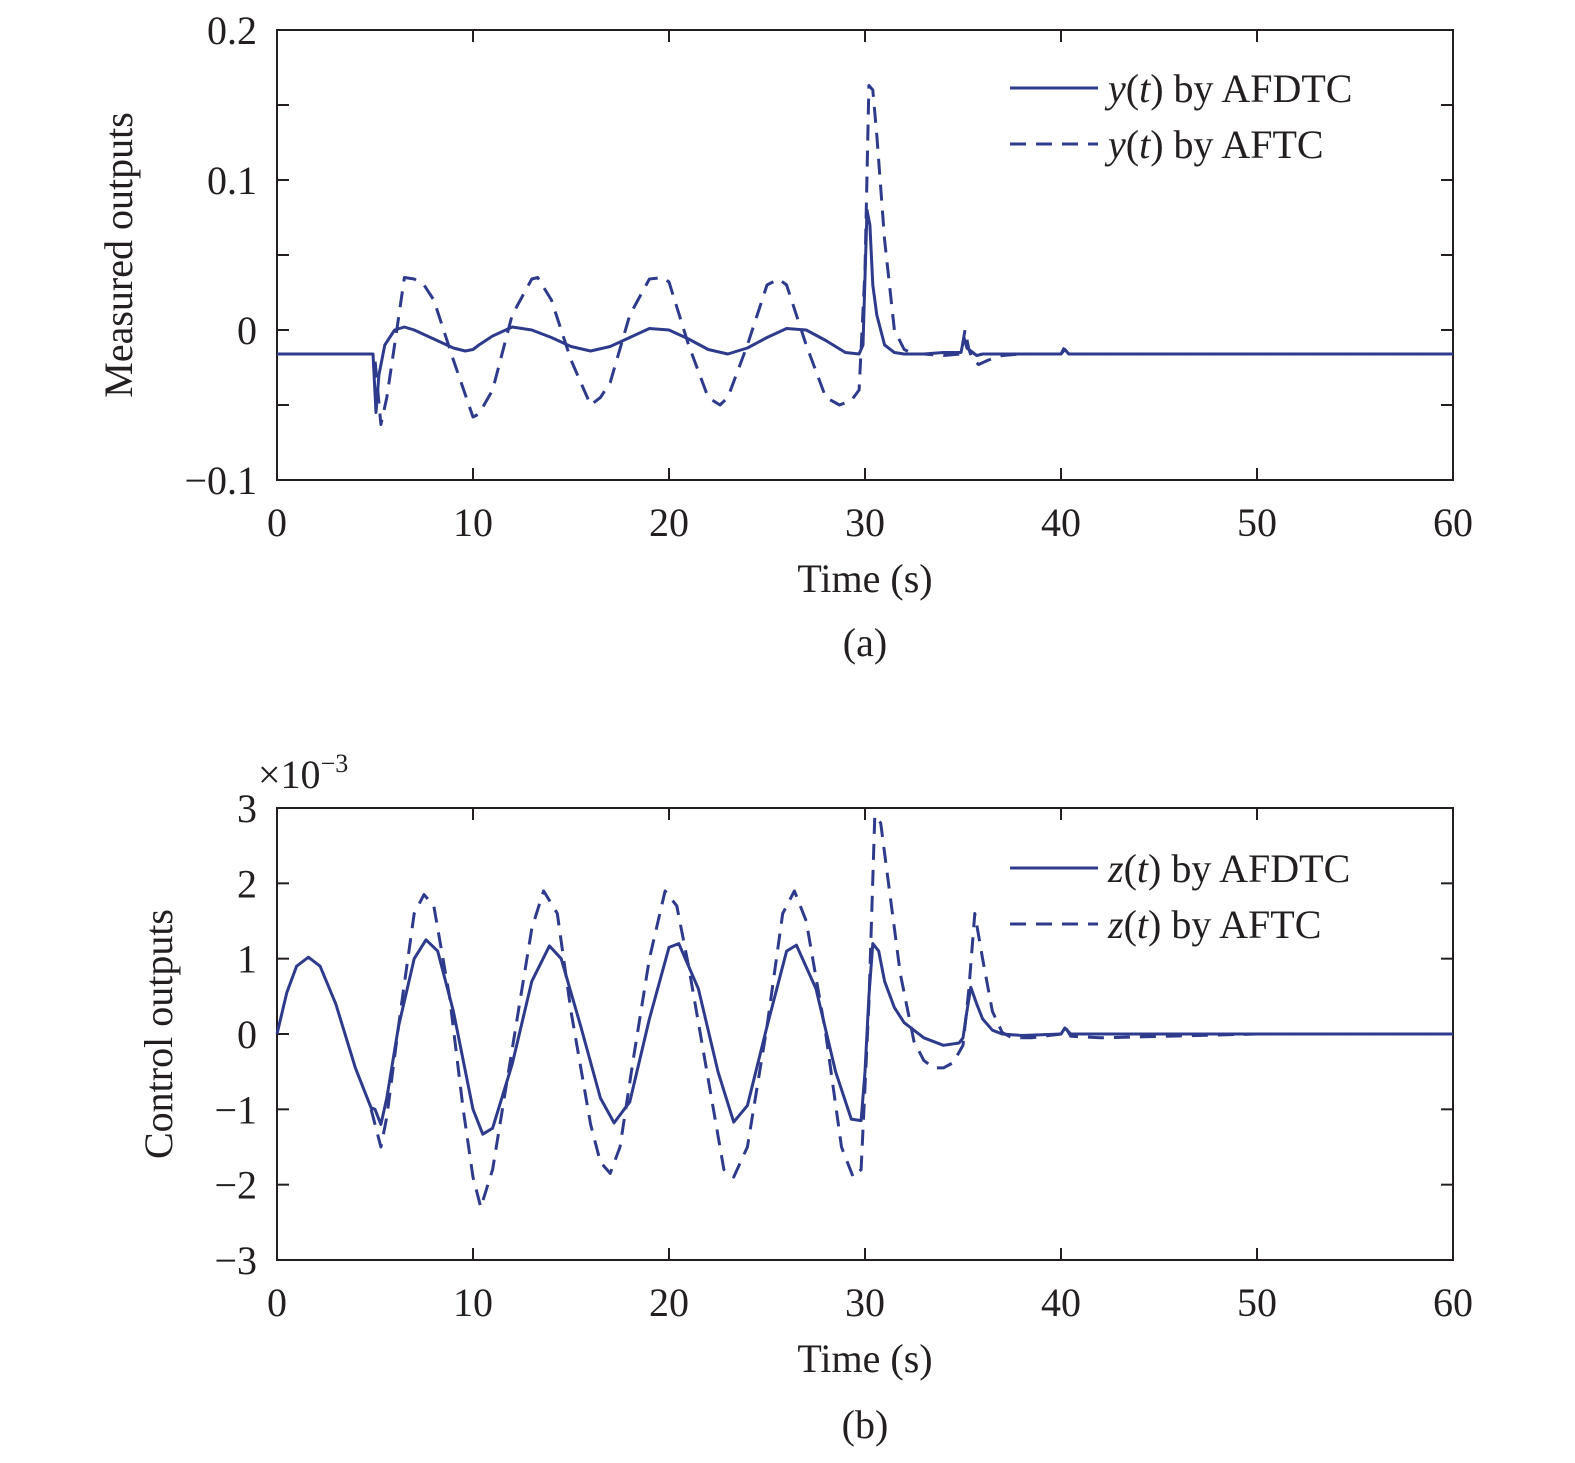 The image size is (1575, 1463). I want to click on y-tick-label: 1, so click(247, 959).